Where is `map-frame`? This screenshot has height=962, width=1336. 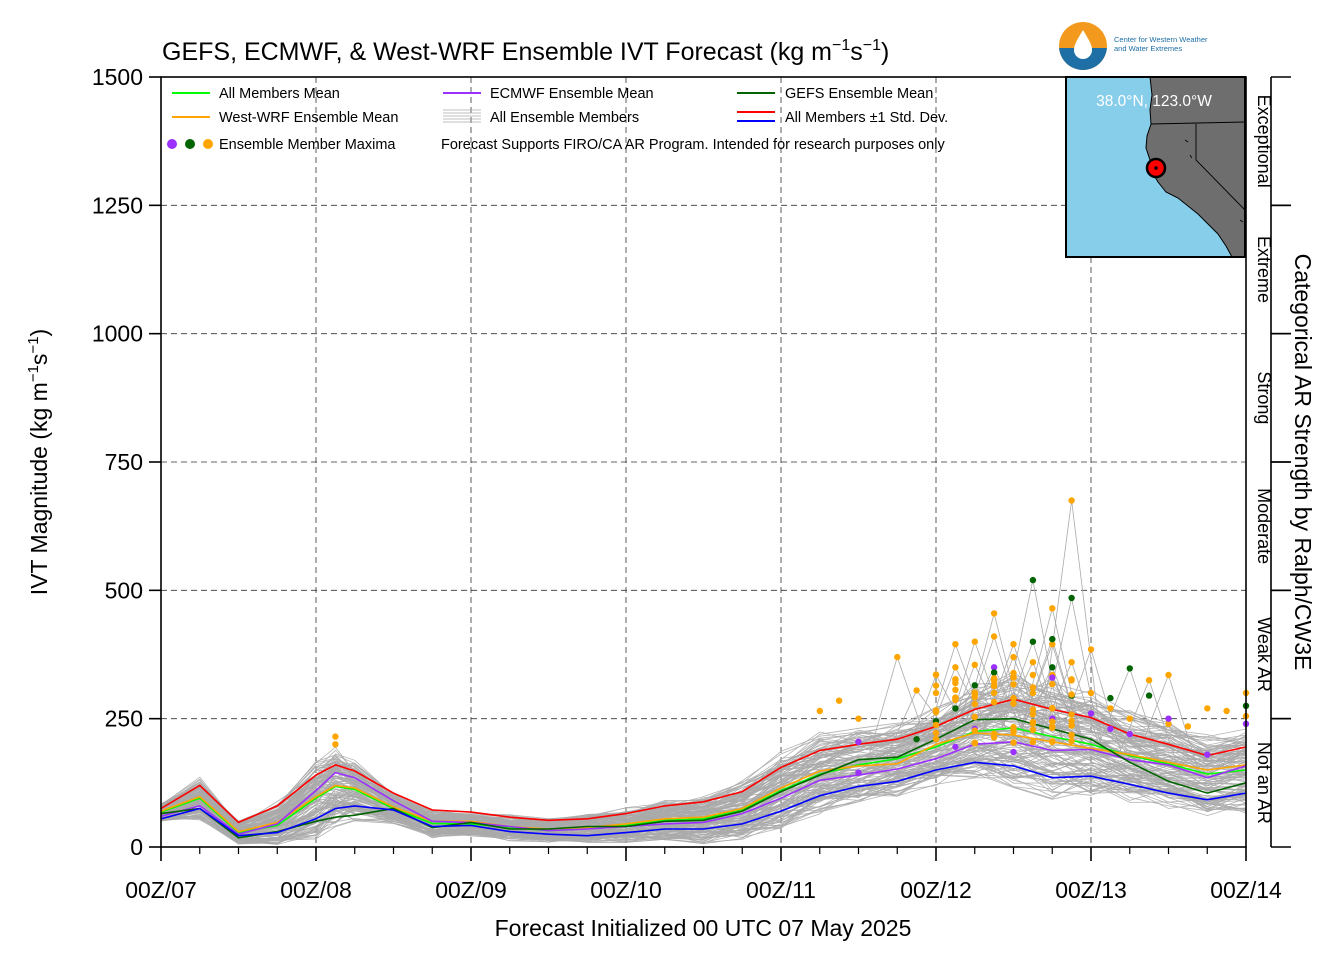 map-frame is located at coordinates (1155, 167).